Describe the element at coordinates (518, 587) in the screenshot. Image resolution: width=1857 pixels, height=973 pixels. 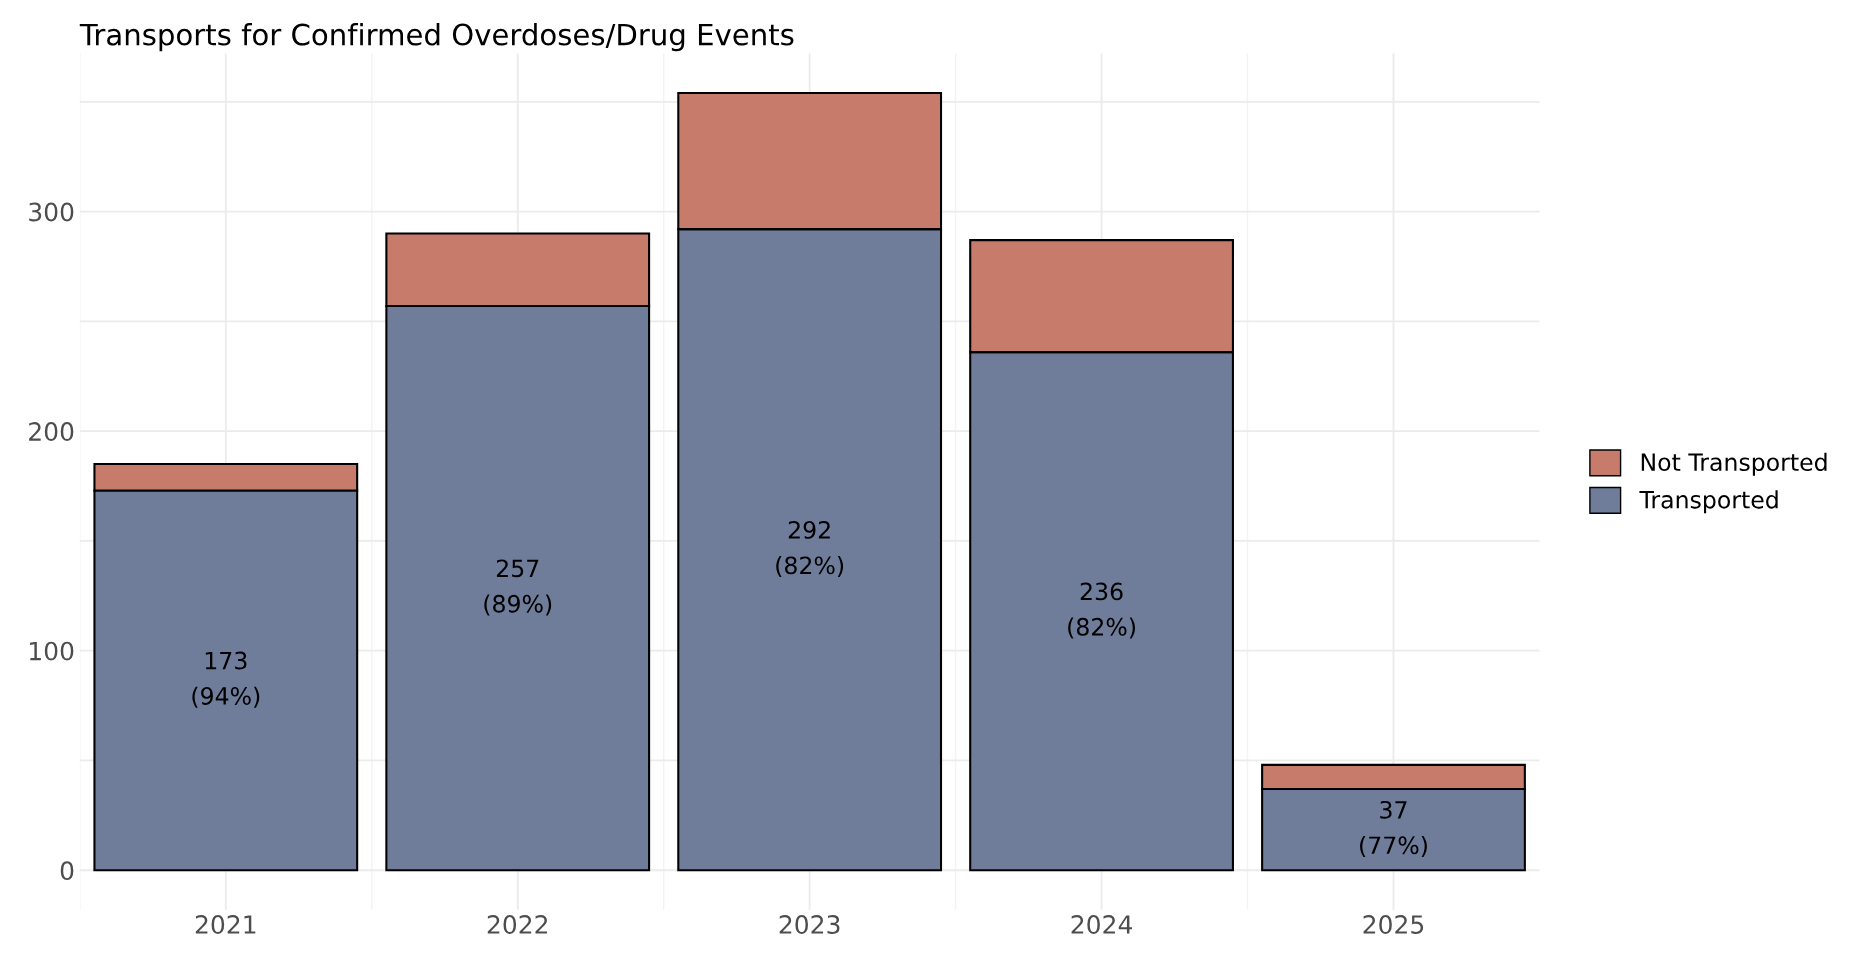
I see `data-label: 257 (89%)` at that location.